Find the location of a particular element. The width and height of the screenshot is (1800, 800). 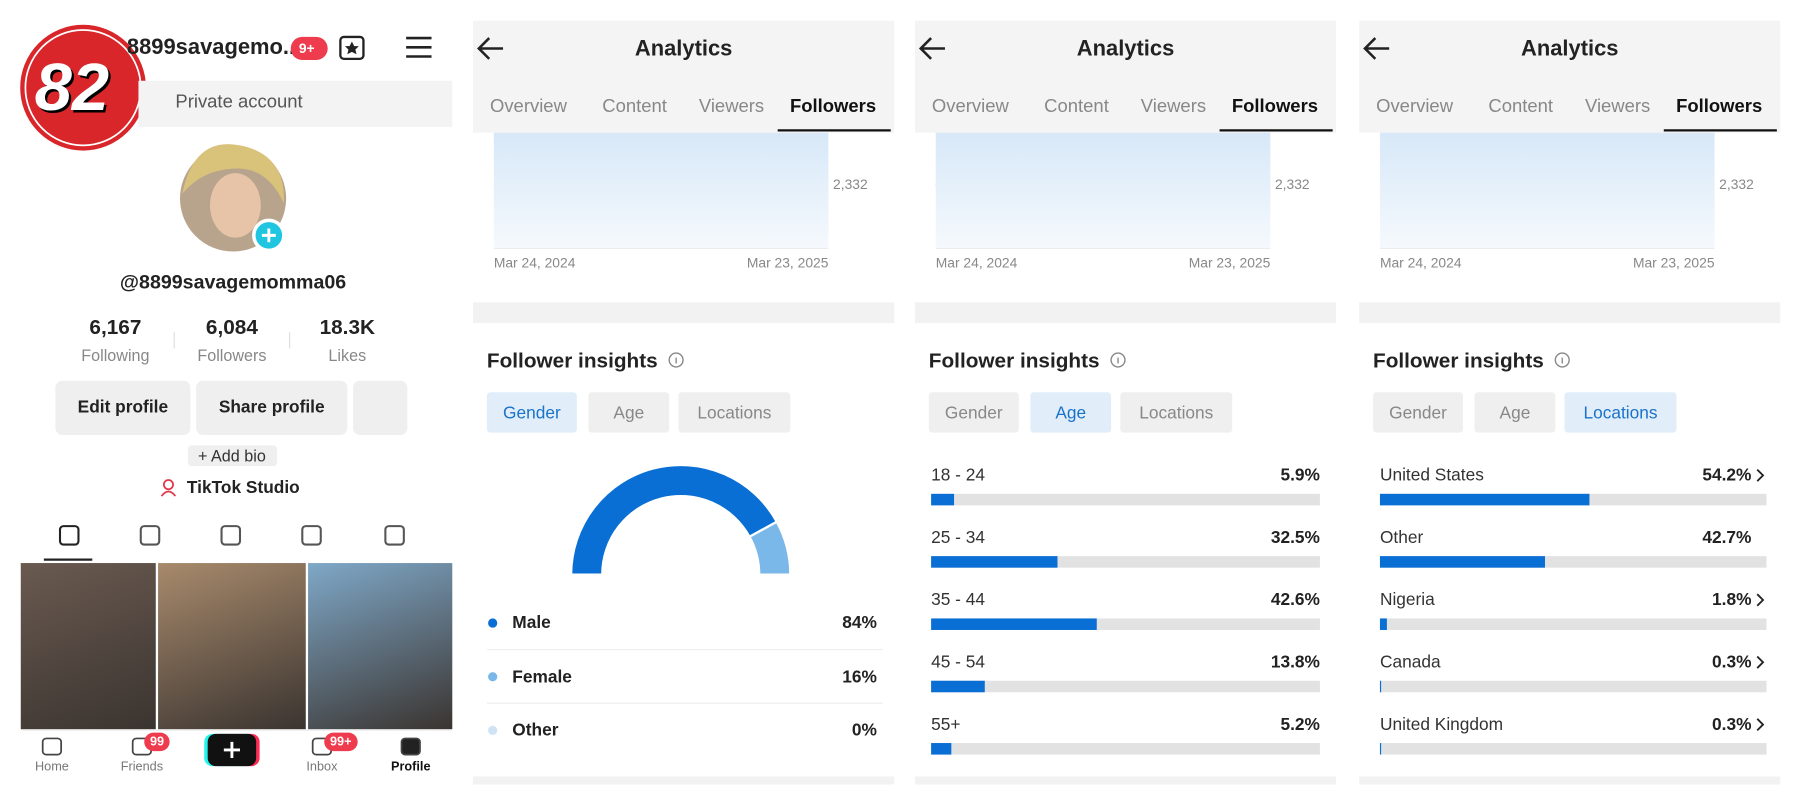

add-bio: + Add bio is located at coordinates (232, 456).